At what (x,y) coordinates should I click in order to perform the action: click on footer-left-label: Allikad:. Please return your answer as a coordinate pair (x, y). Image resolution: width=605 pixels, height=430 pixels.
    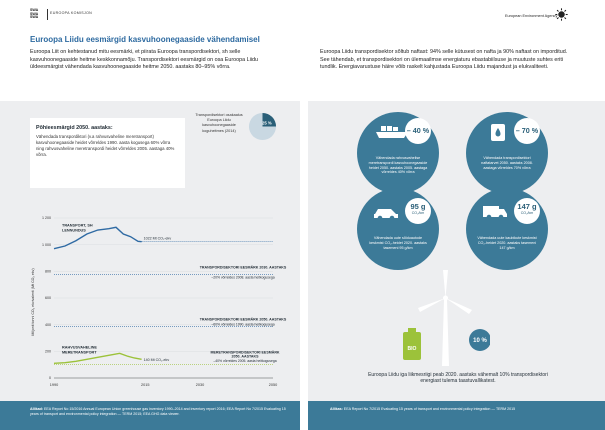
    Looking at the image, I should click on (36, 409).